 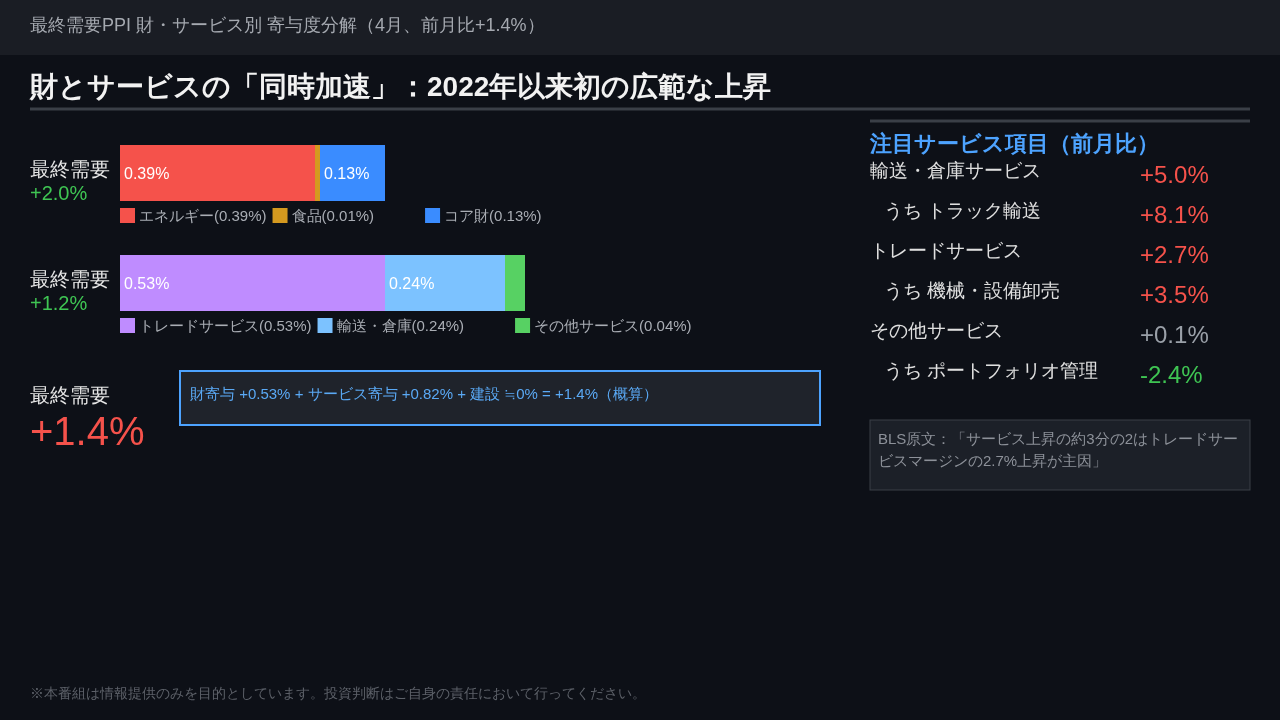 I want to click on data-label: 0.53%, so click(x=147, y=283).